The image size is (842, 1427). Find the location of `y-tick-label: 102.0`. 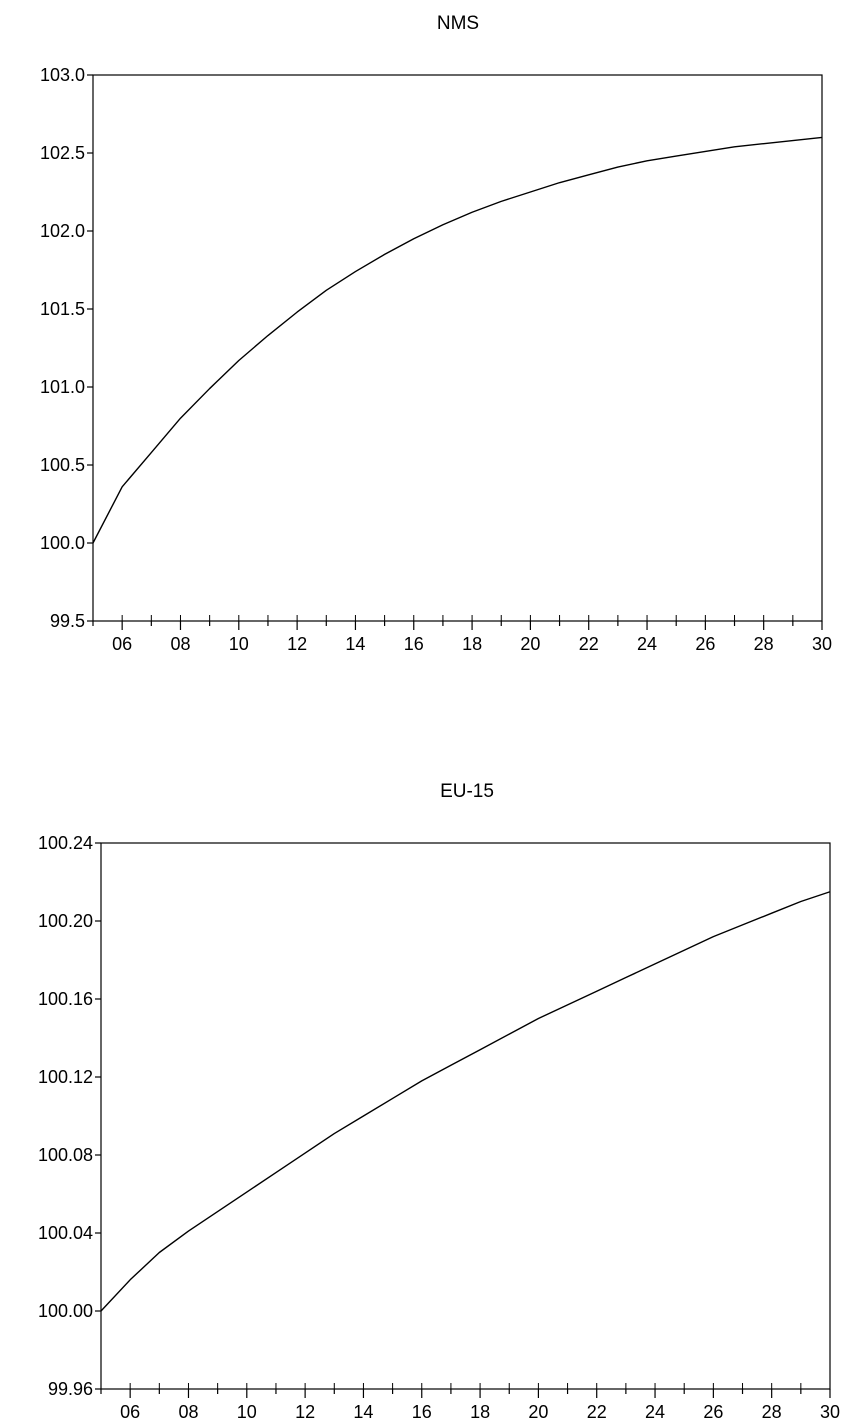

y-tick-label: 102.0 is located at coordinates (62, 231).